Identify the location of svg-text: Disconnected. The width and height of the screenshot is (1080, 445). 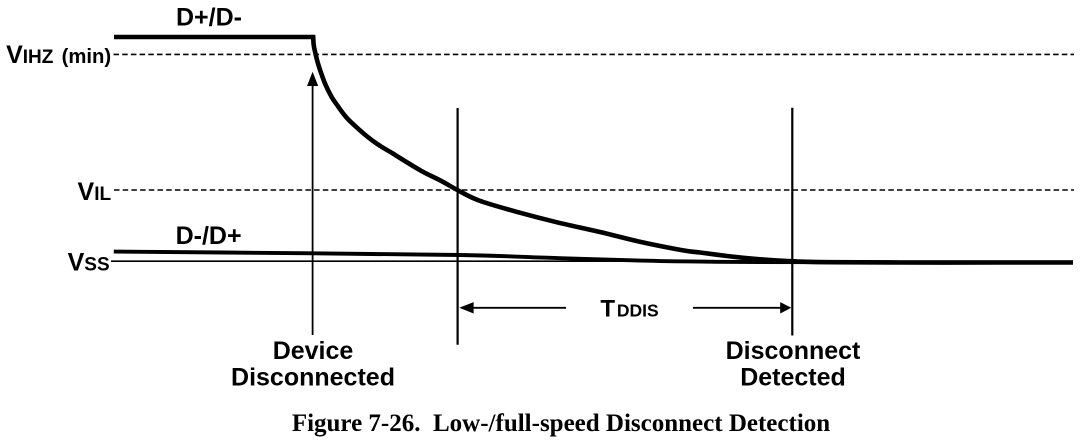
(313, 377).